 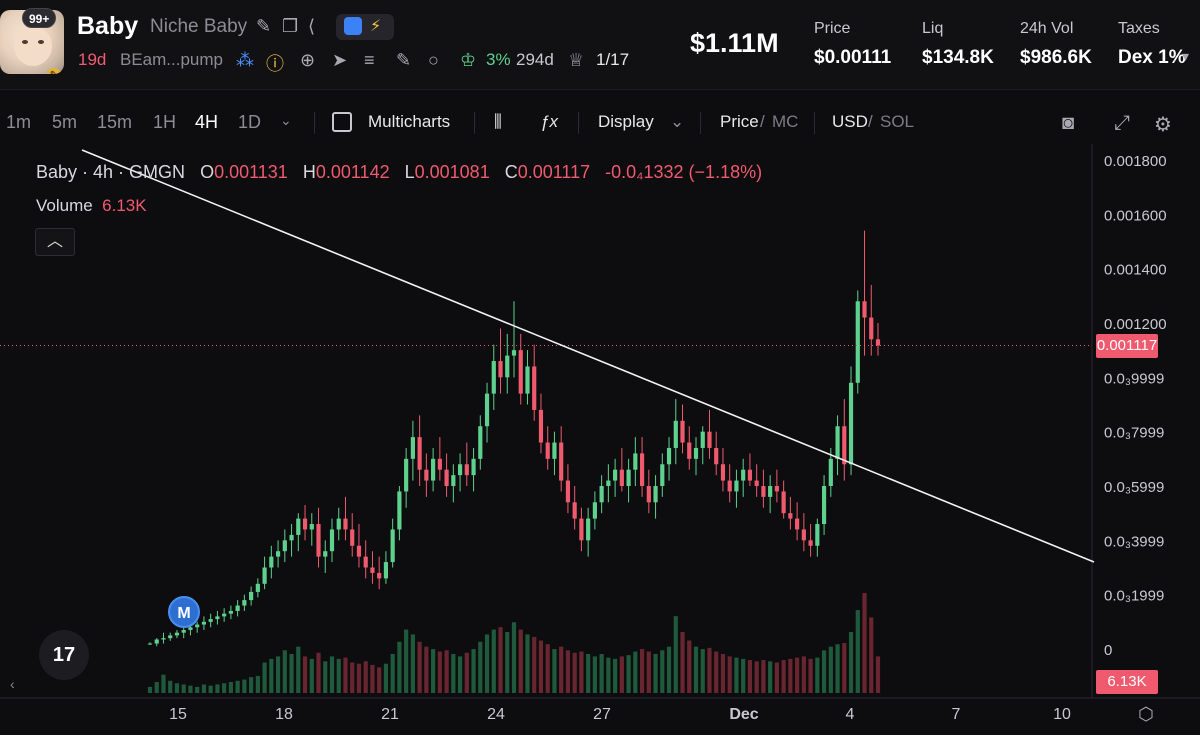 I want to click on stat-vol-value: $986.6K, so click(x=1056, y=57).